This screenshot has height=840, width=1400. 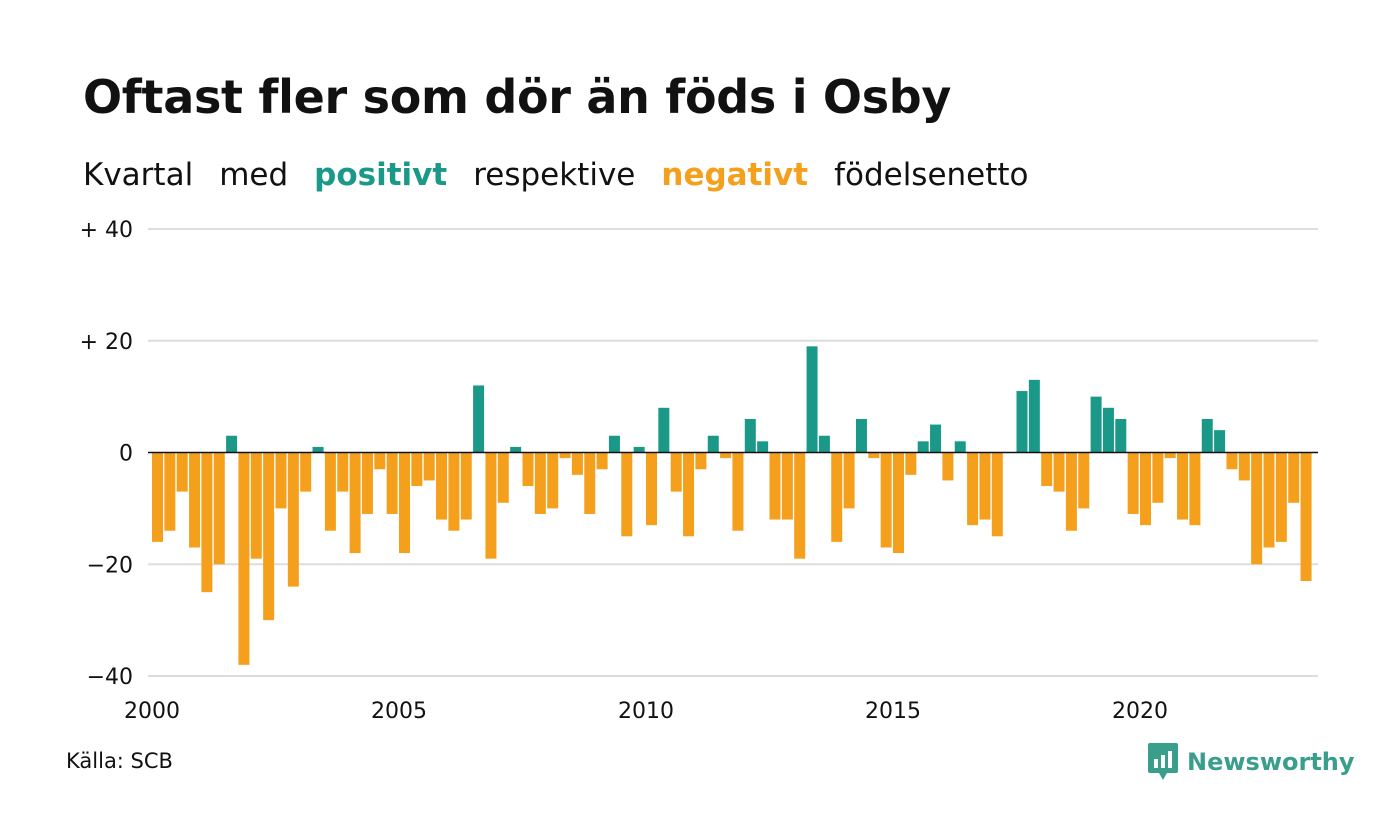 What do you see at coordinates (931, 175) in the screenshot?
I see `subtitle-word-fodelsenetto: födelsenetto` at bounding box center [931, 175].